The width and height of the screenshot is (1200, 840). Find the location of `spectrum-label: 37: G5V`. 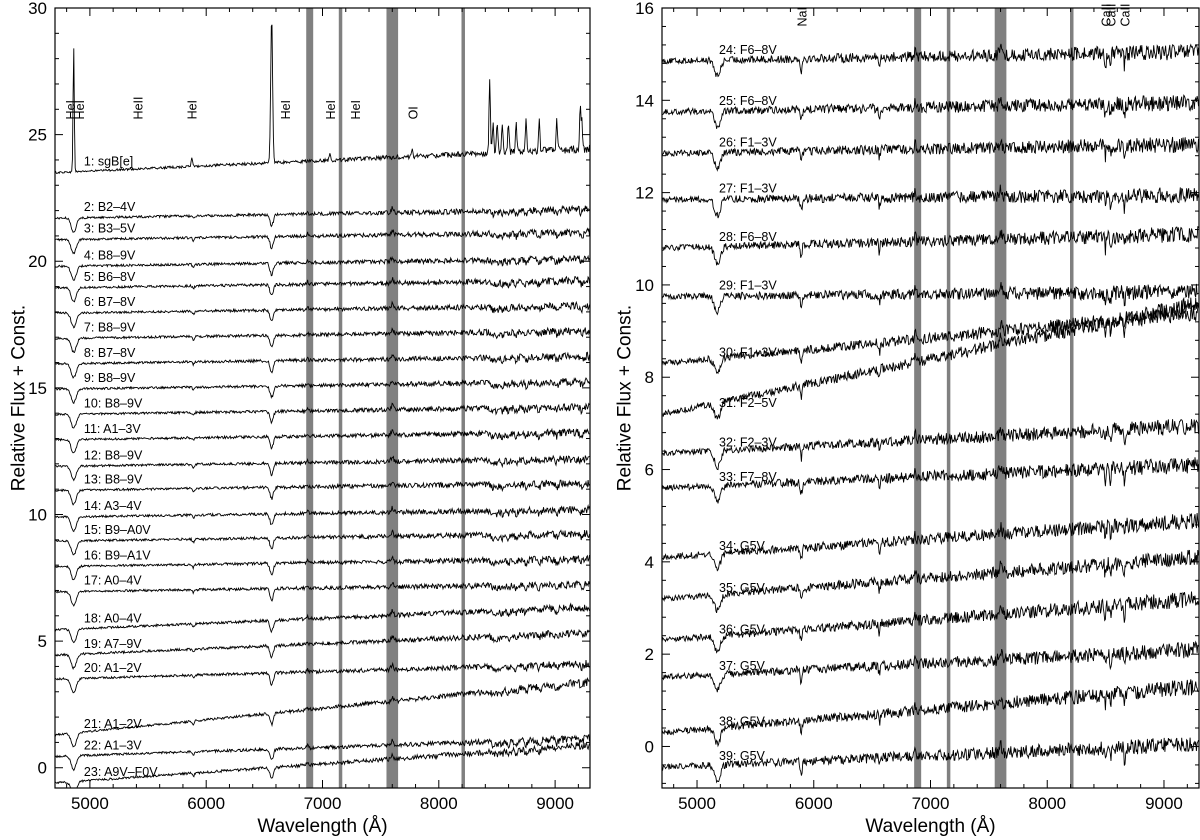

spectrum-label: 37: G5V is located at coordinates (742, 666).